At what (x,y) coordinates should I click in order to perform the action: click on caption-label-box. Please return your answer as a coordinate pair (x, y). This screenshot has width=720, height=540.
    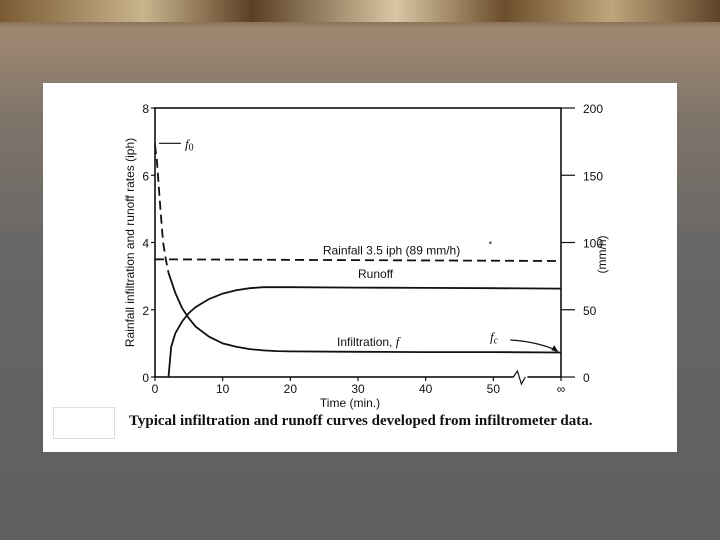
    Looking at the image, I should click on (84, 423).